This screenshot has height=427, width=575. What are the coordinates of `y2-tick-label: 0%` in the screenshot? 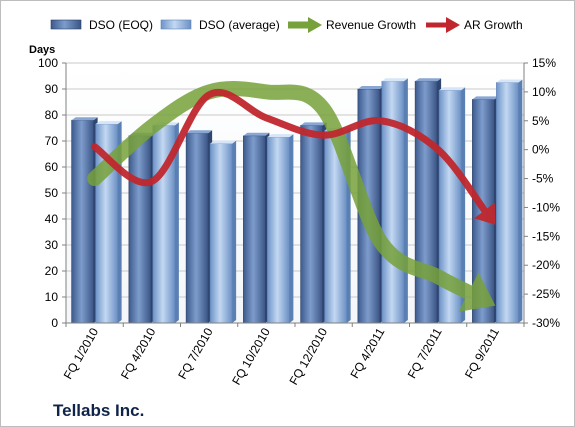 It's located at (541, 150).